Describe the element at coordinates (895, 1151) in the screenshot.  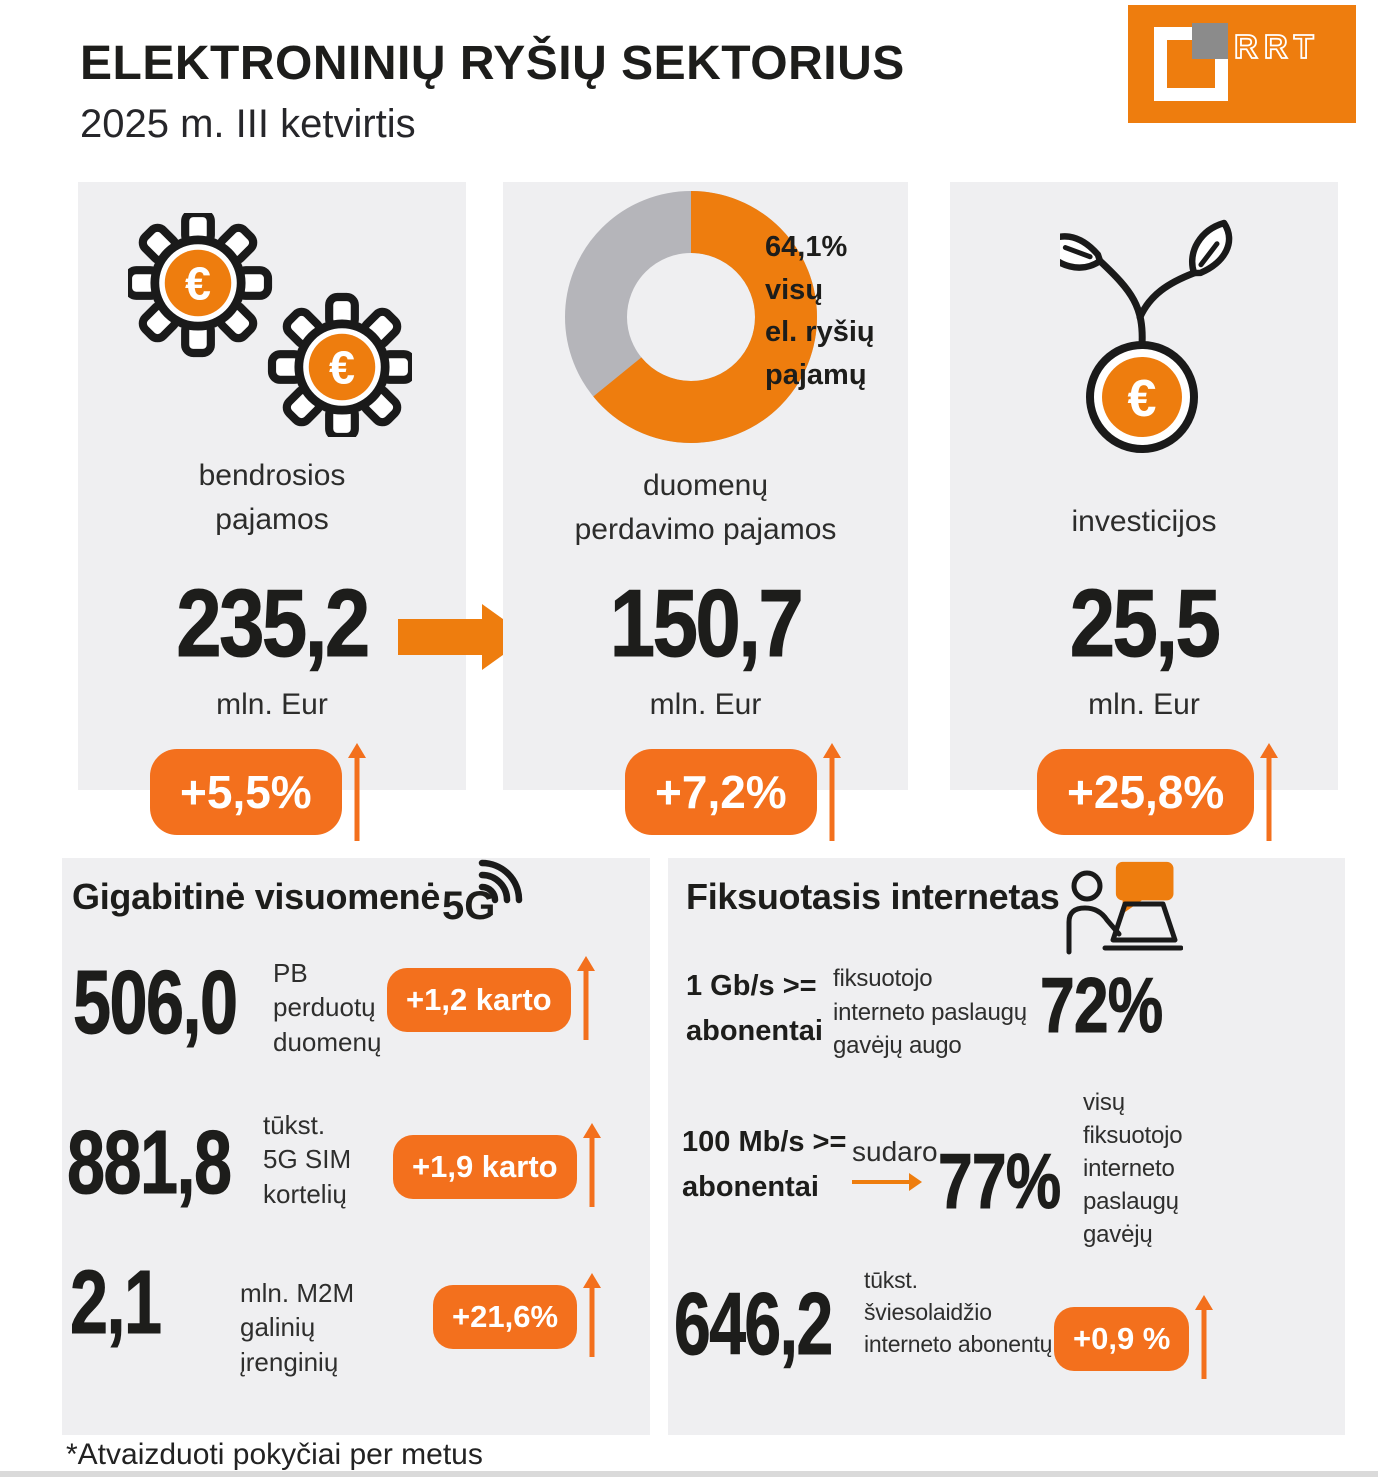
I see `connector-sudaro: sudaro` at that location.